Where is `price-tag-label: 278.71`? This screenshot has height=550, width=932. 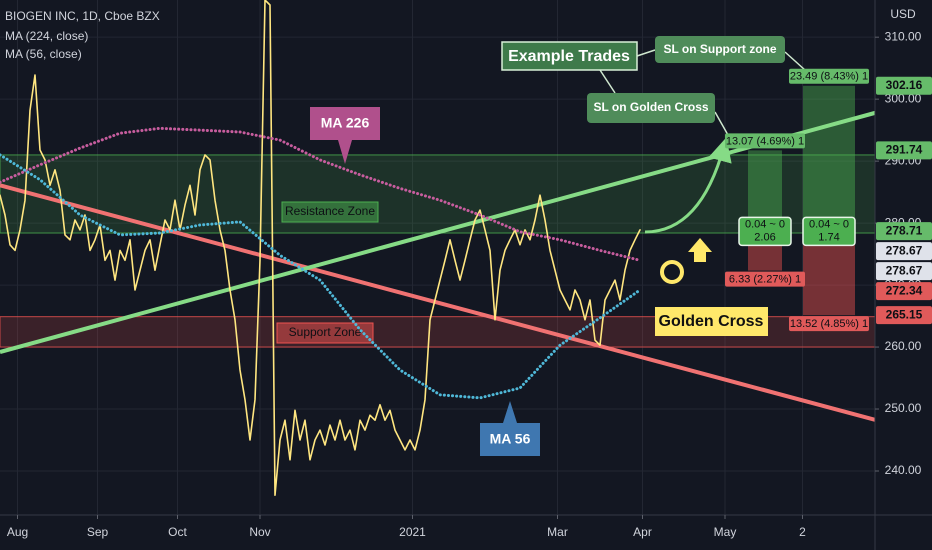
price-tag-label: 278.71 is located at coordinates (904, 230).